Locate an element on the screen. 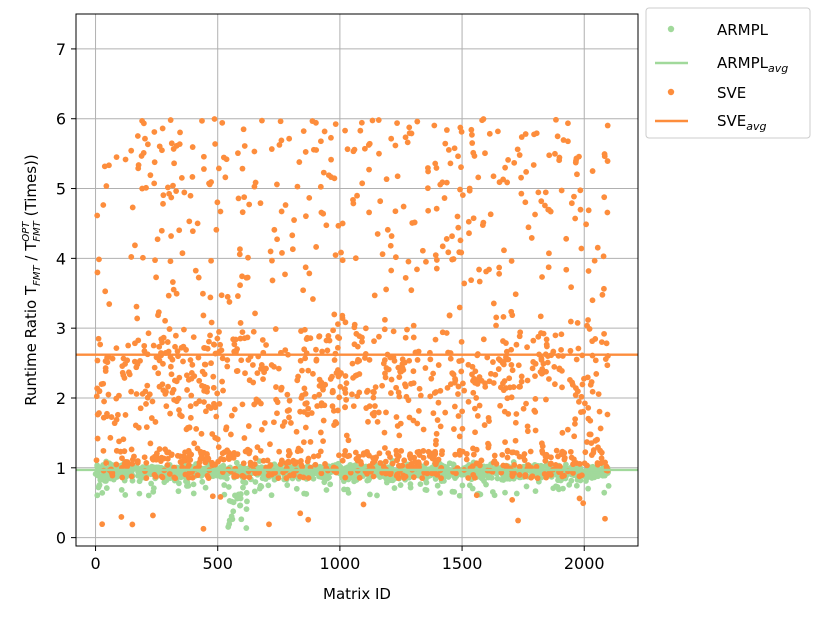 The width and height of the screenshot is (830, 623). y-axis-label-tail: (Times)) is located at coordinates (31, 187).